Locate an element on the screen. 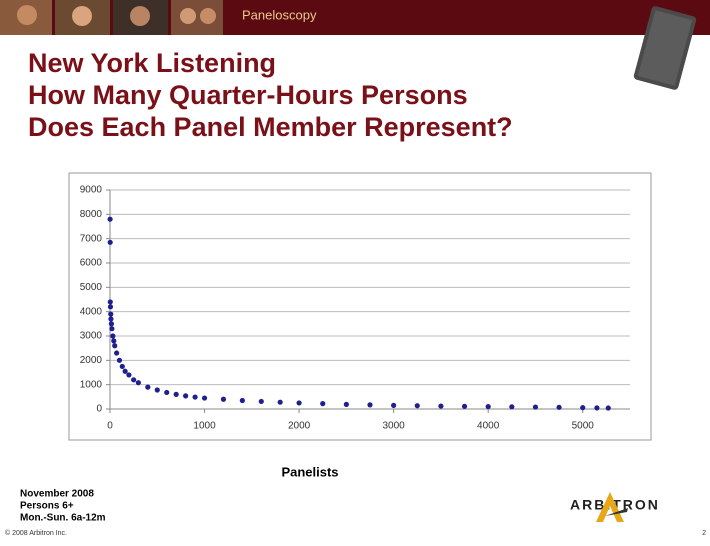 The image size is (710, 546). y-tick-label: 1000 is located at coordinates (91, 384).